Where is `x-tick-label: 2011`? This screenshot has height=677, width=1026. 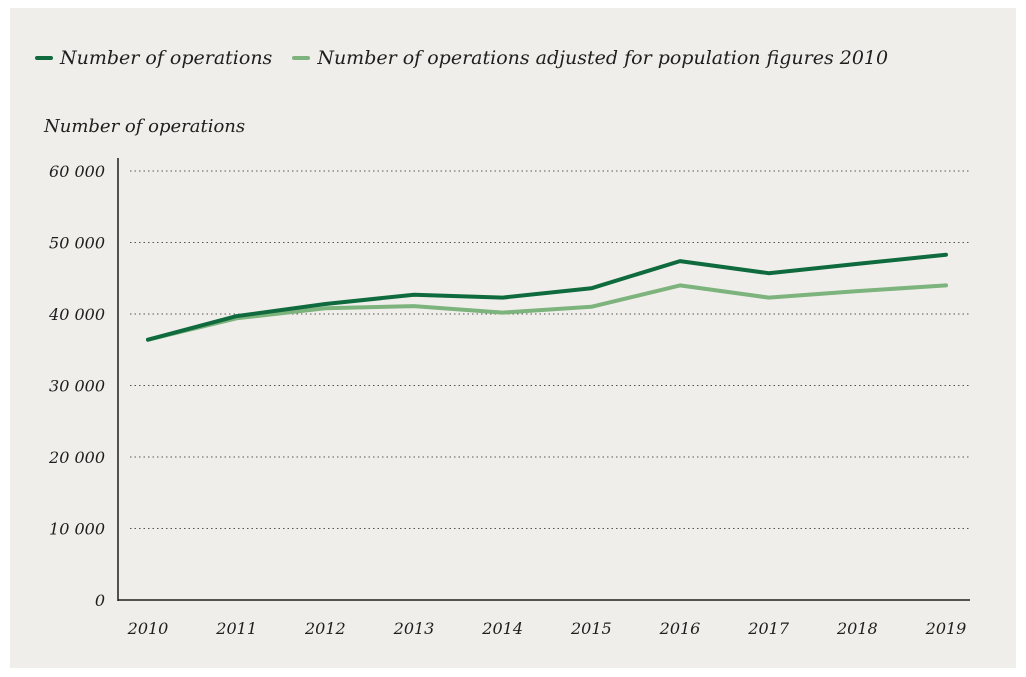
x-tick-label: 2011 is located at coordinates (236, 628).